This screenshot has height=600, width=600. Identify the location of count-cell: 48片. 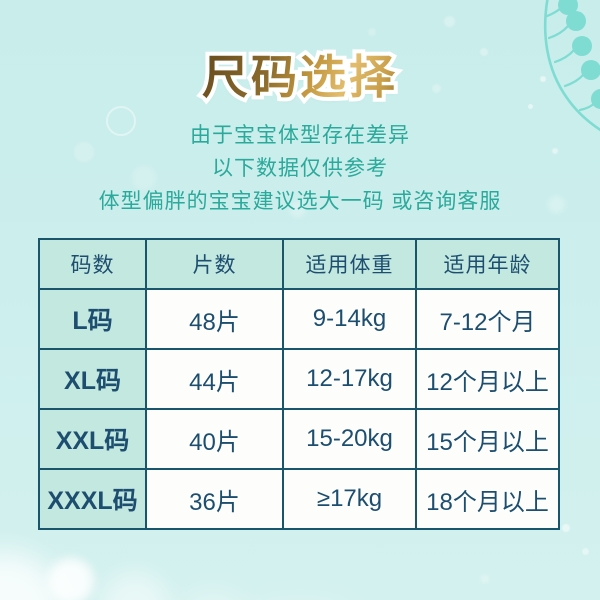
(214, 319).